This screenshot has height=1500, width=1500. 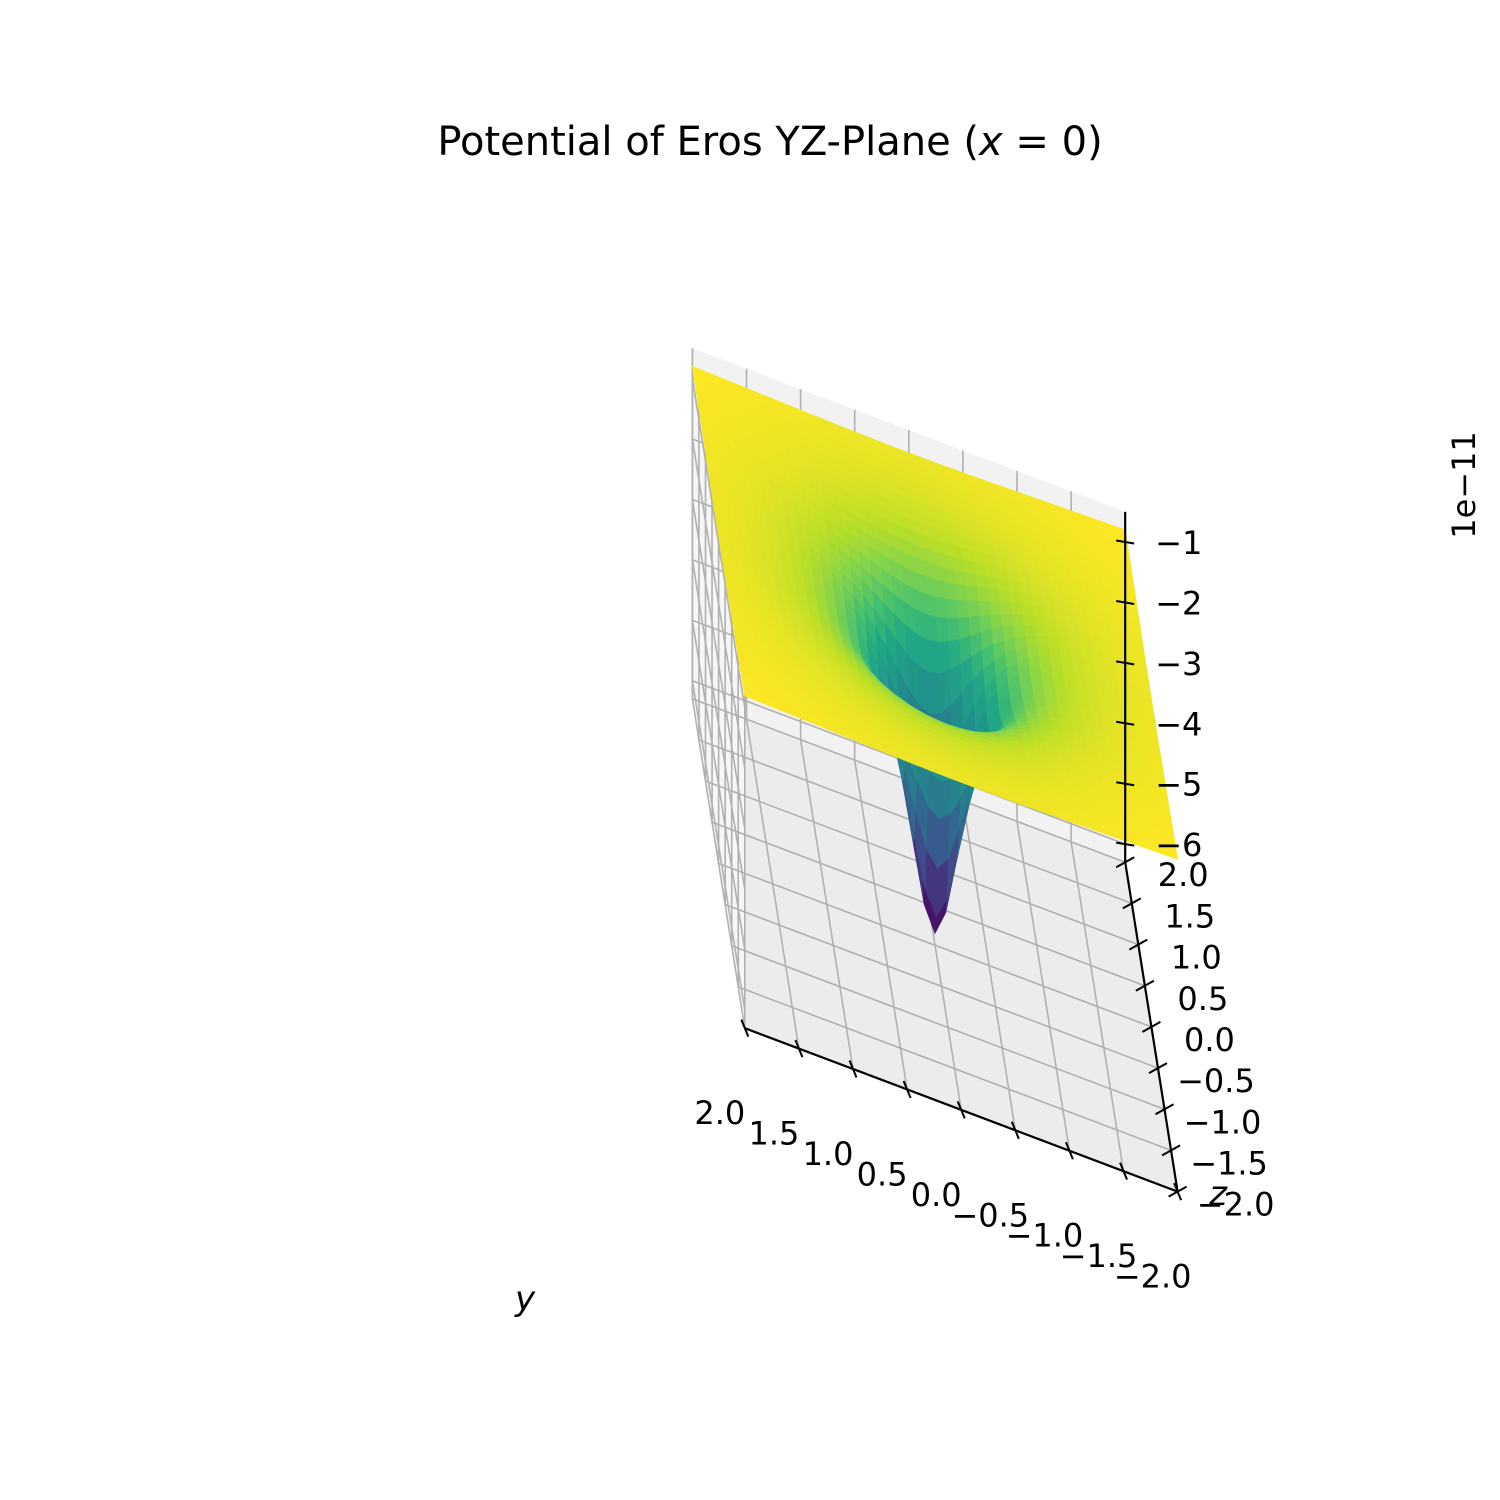 I want to click on x-tick-label: −0.5, so click(x=990, y=1215).